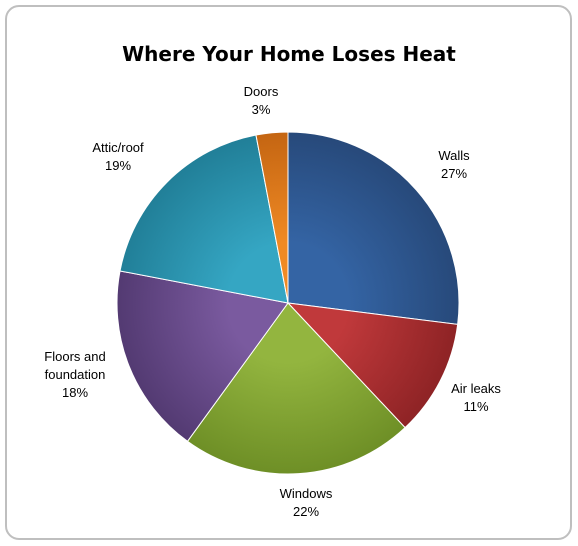  What do you see at coordinates (261, 91) in the screenshot?
I see `data-label-line: Doors` at bounding box center [261, 91].